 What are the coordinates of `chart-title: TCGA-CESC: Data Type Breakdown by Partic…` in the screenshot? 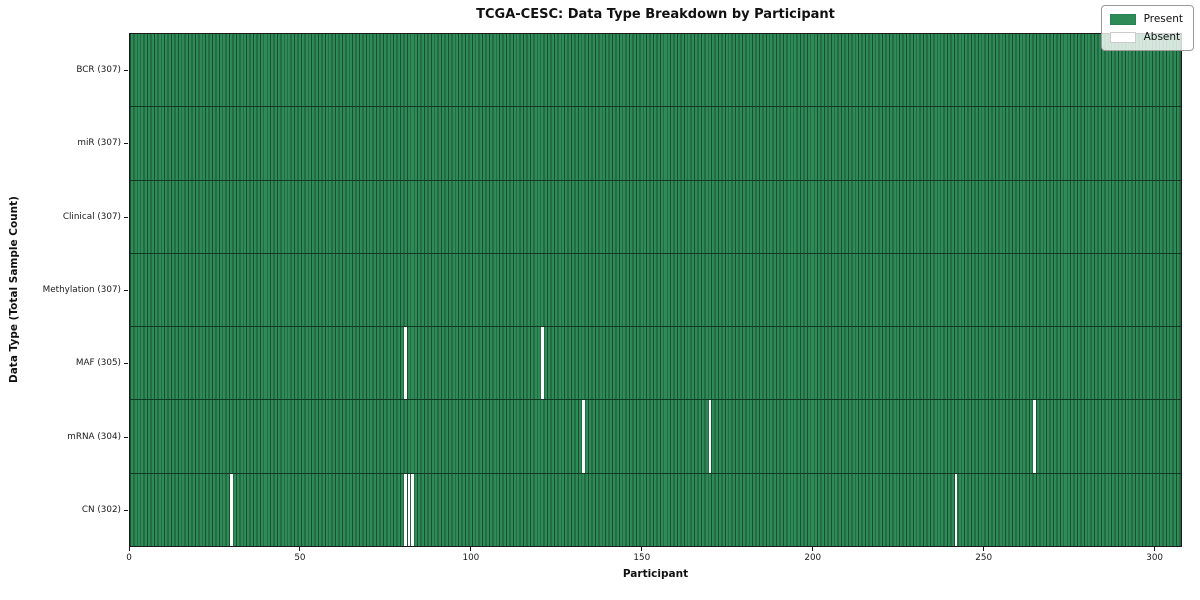 It's located at (655, 14).